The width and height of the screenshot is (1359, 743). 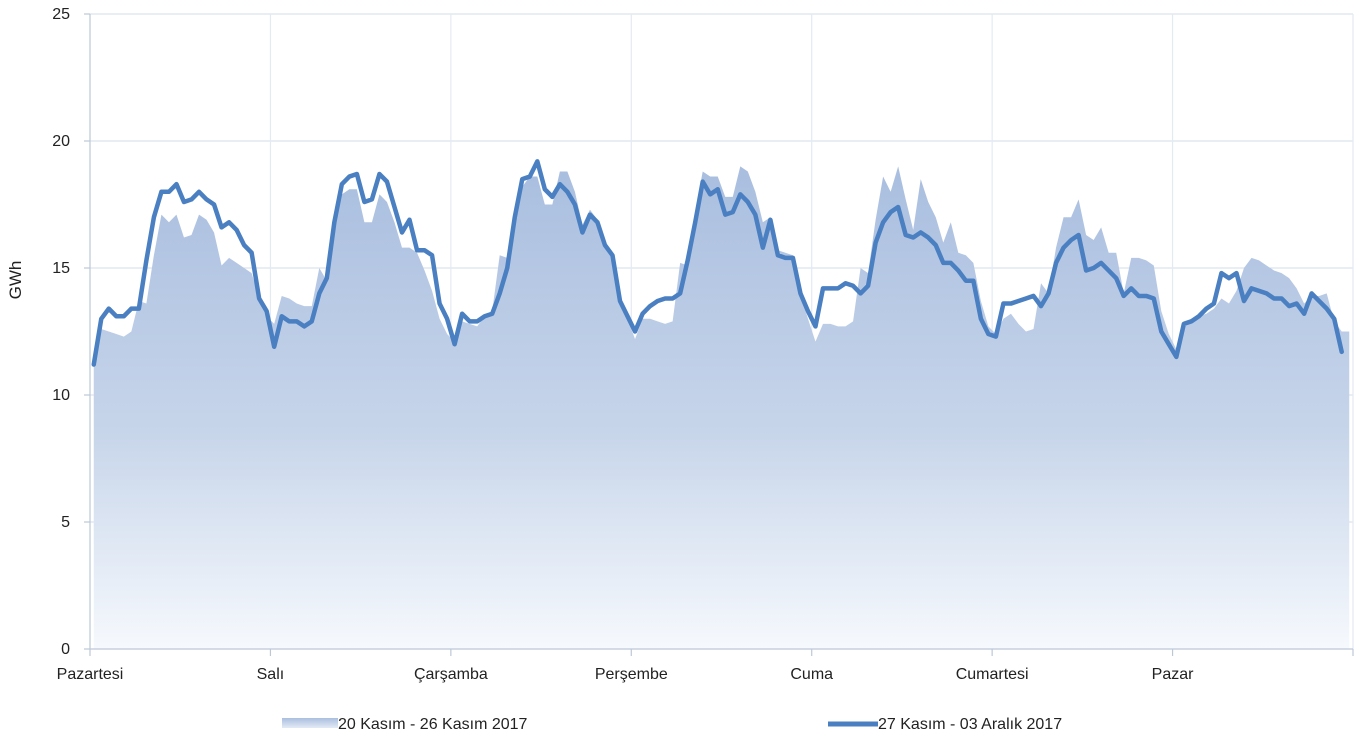 I want to click on x-tick-label: Çarşamba, so click(x=451, y=674).